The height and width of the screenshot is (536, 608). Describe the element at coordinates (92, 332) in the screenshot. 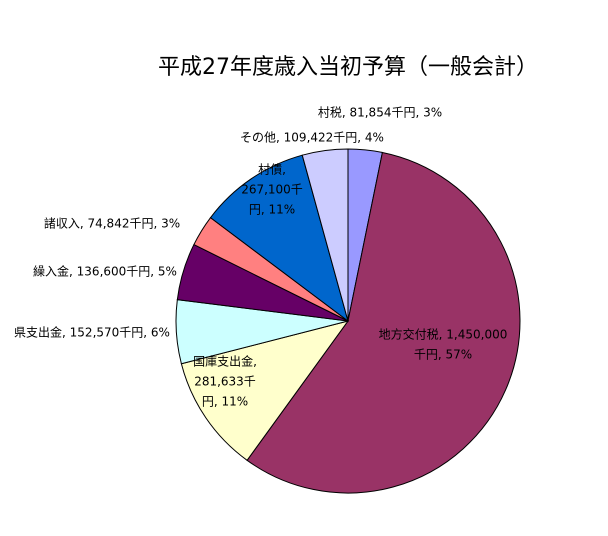

I see `slice-label: 県支出金, 152,570千円, 6%` at that location.